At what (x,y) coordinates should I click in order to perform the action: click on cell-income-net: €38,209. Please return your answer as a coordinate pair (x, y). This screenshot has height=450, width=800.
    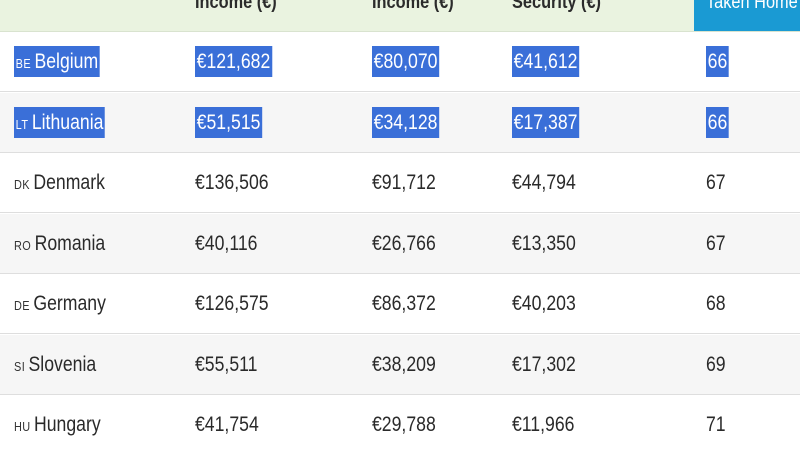
    Looking at the image, I should click on (404, 365).